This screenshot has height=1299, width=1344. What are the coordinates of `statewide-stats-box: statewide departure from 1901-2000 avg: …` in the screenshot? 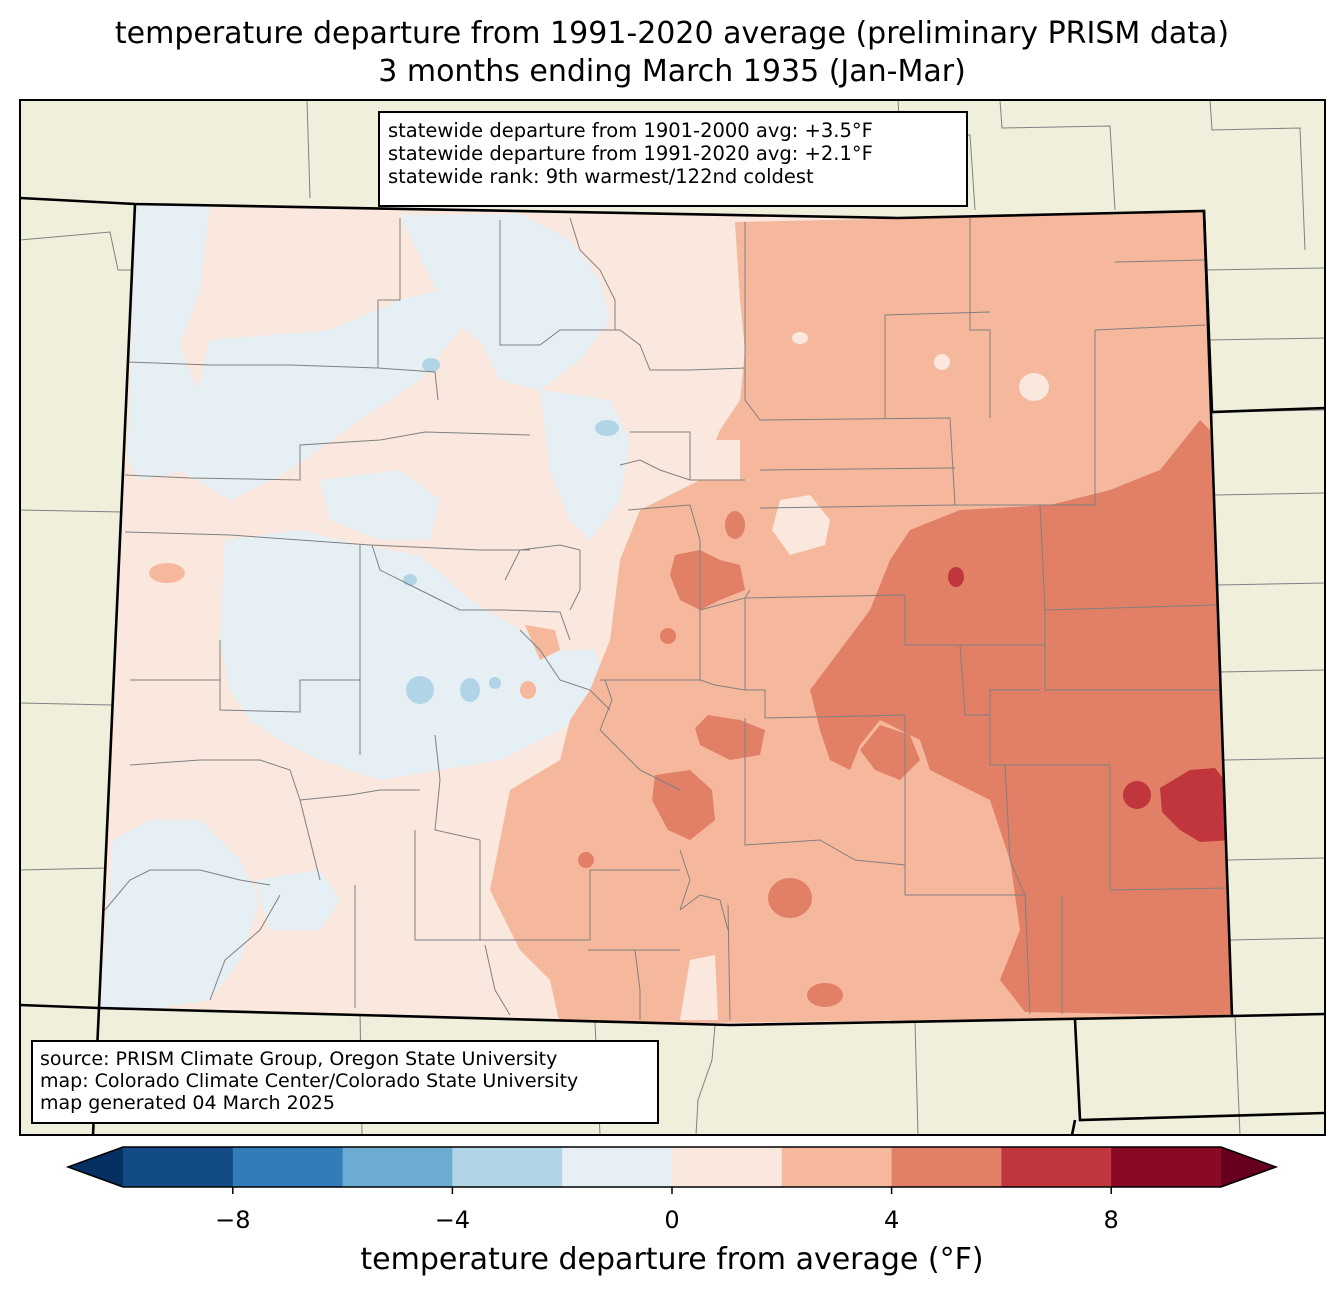 It's located at (673, 159).